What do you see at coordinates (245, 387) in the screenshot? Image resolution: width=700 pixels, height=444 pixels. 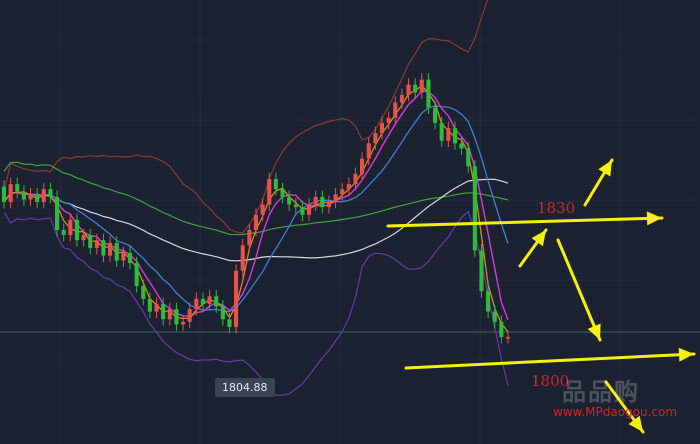 I see `price-tag: 1804.88` at bounding box center [245, 387].